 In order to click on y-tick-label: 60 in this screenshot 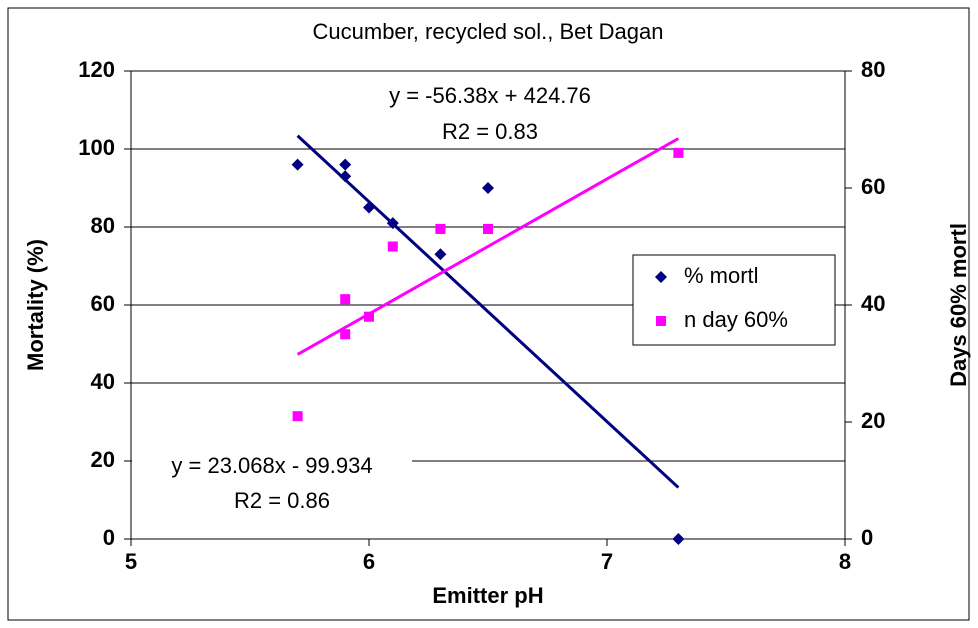, I will do `click(103, 303)`.